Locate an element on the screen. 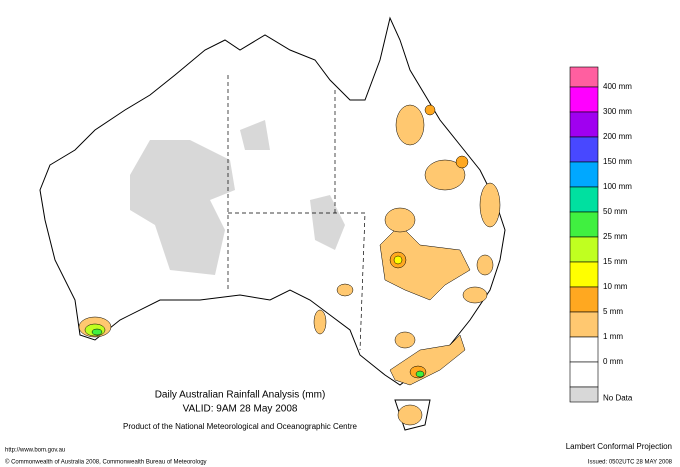 This screenshot has height=467, width=680. legend-label: 10 mm is located at coordinates (615, 286).